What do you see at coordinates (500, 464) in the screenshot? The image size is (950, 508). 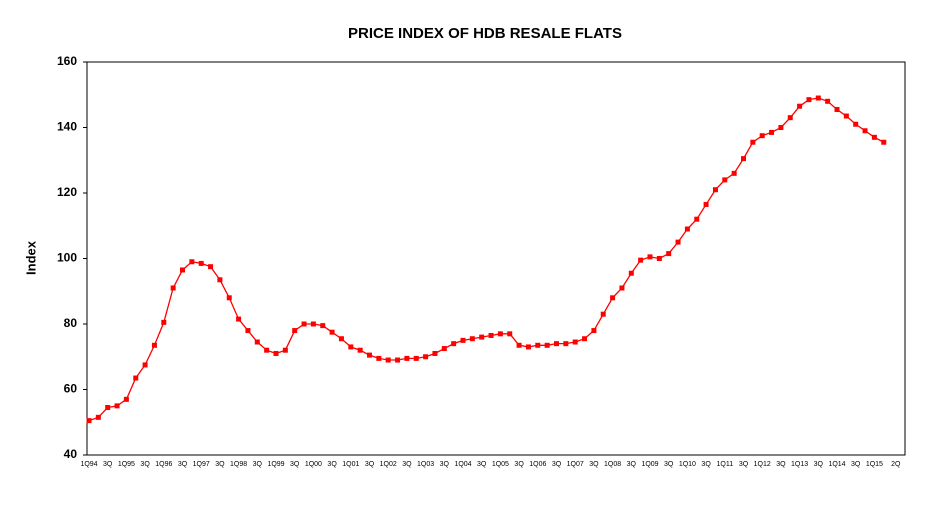 I see `x-tick-label: 1Q05` at bounding box center [500, 464].